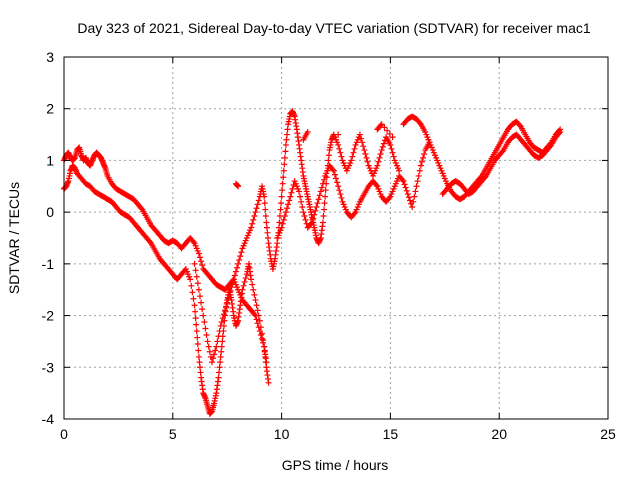 The image size is (640, 480). I want to click on y-tick-label: 3, so click(50, 57).